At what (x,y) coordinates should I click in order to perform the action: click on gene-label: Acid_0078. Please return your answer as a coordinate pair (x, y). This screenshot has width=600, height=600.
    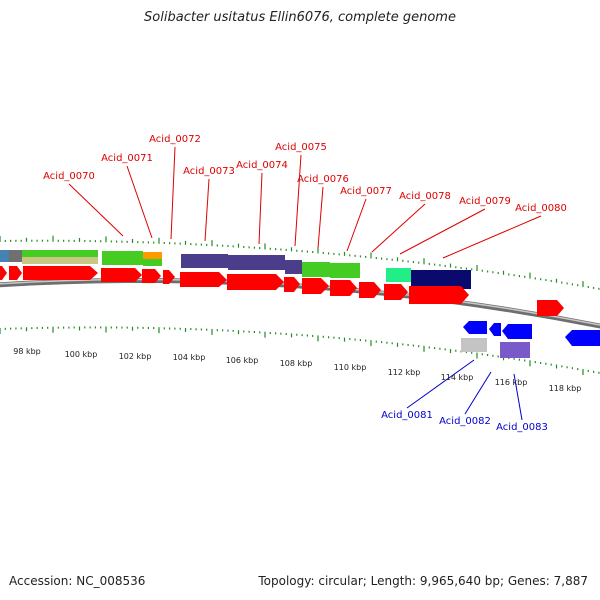
    Looking at the image, I should click on (425, 196).